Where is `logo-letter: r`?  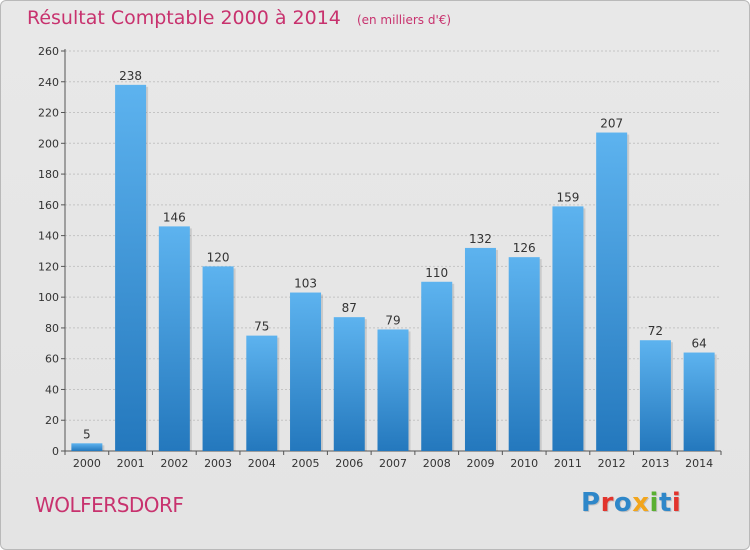 logo-letter: r is located at coordinates (607, 503).